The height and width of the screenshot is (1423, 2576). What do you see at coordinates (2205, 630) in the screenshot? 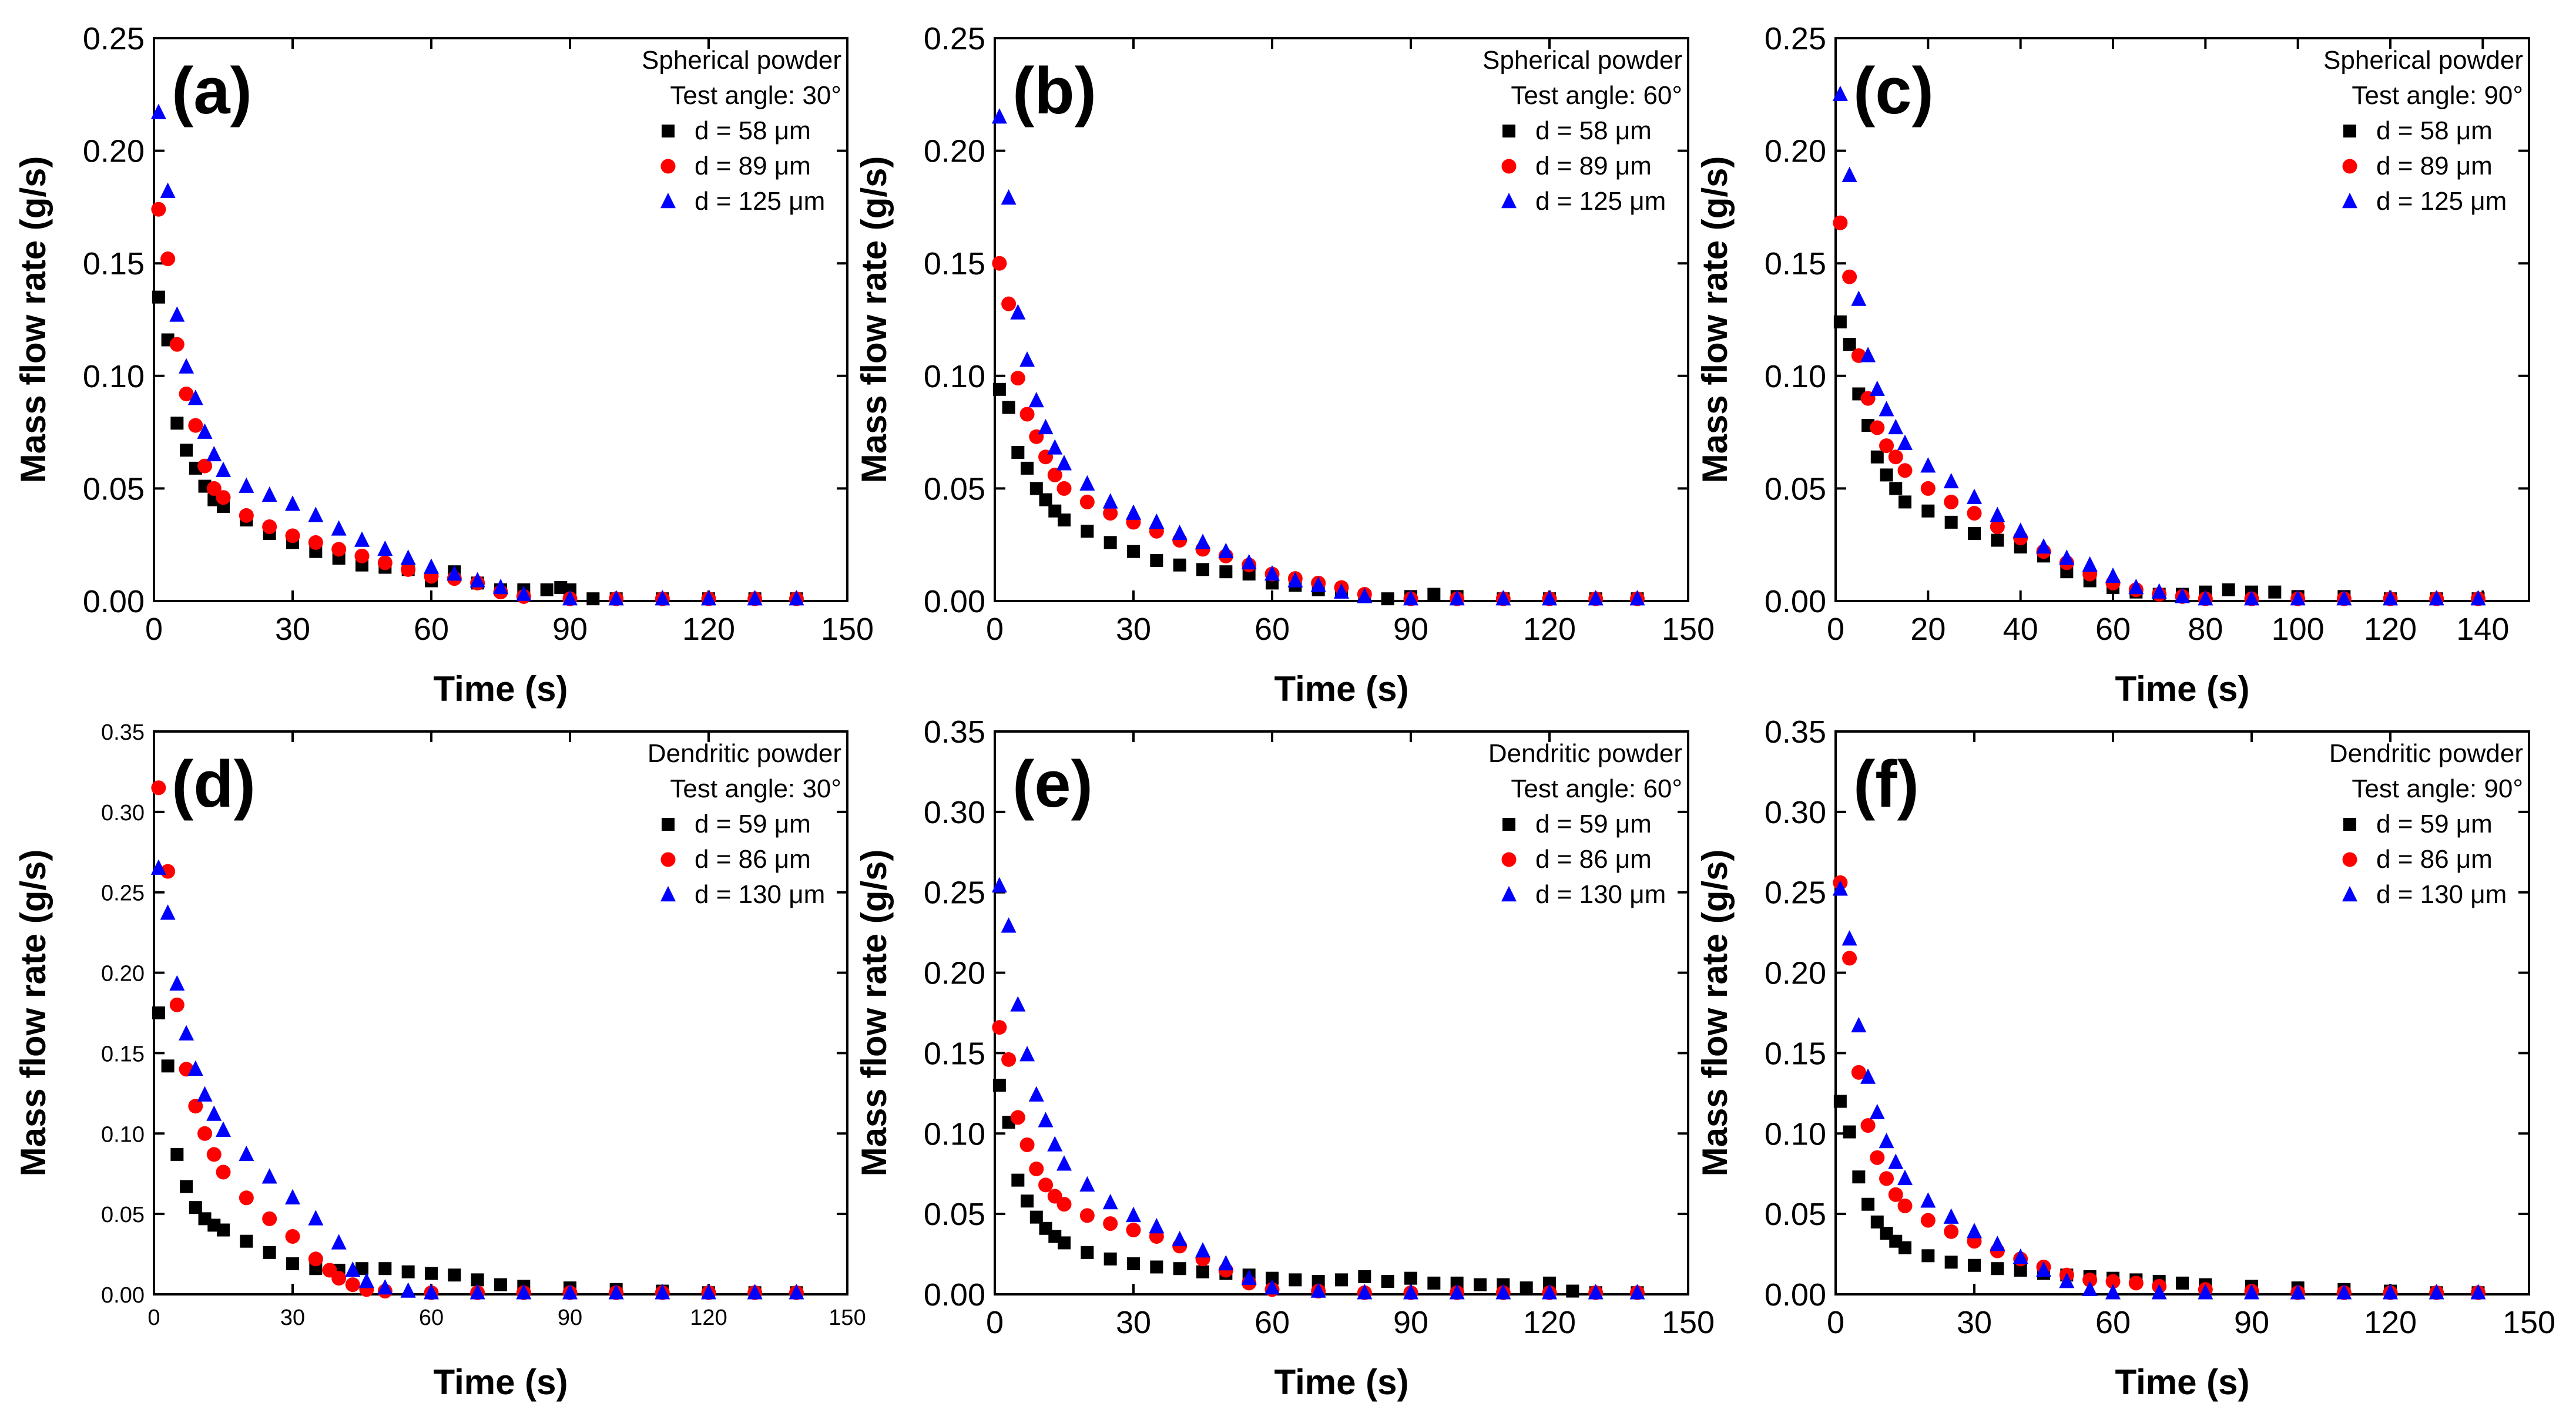
I see `x-tick-label: 80` at bounding box center [2205, 630].